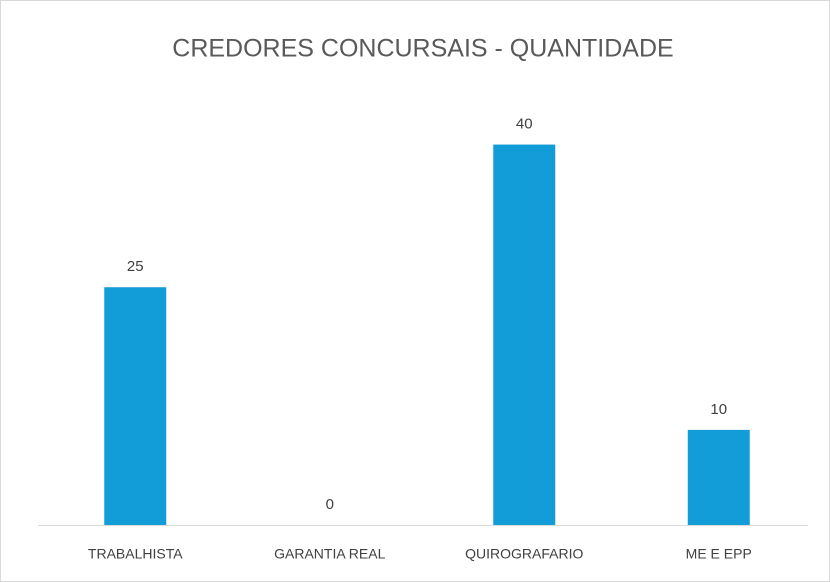 This screenshot has width=830, height=582. What do you see at coordinates (330, 504) in the screenshot?
I see `data-label: 0` at bounding box center [330, 504].